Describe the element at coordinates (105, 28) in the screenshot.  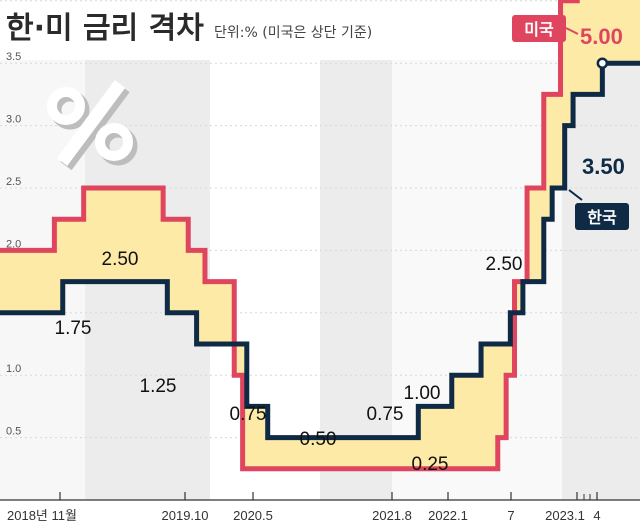
I see `chart-title: 한·미 금리 격차` at that location.